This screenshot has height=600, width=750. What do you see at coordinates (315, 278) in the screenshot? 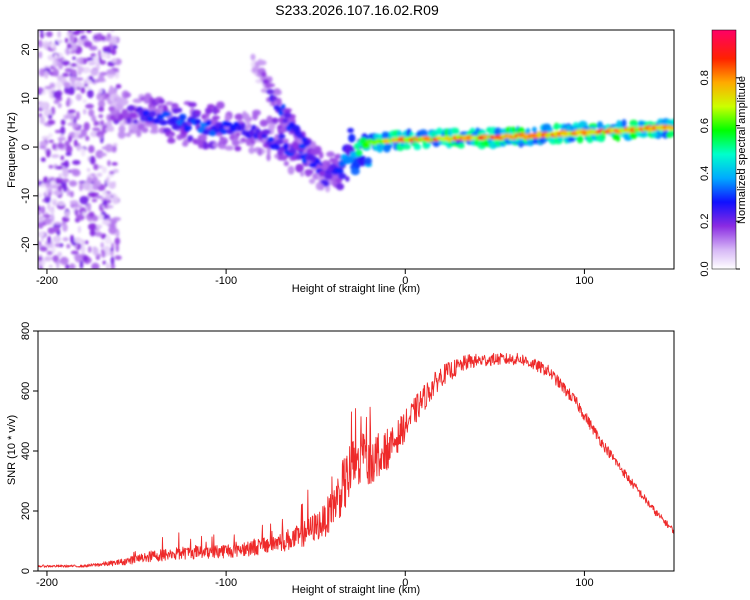
I see `spectrogram-x-ticks: -200 -100 0 100` at bounding box center [315, 278].